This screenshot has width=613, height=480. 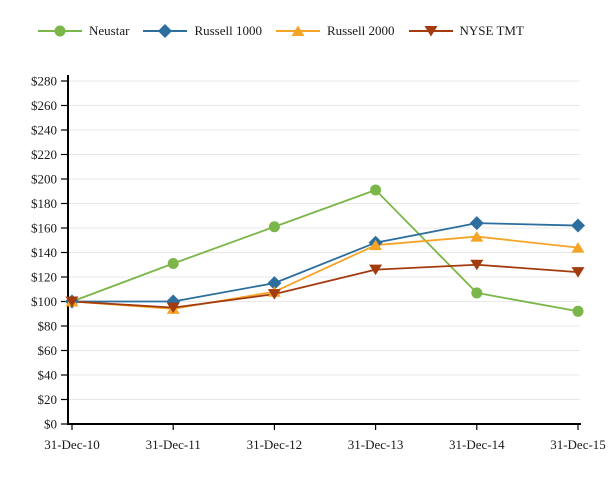 I want to click on y-axis-tick-label: $240, so click(x=44, y=130).